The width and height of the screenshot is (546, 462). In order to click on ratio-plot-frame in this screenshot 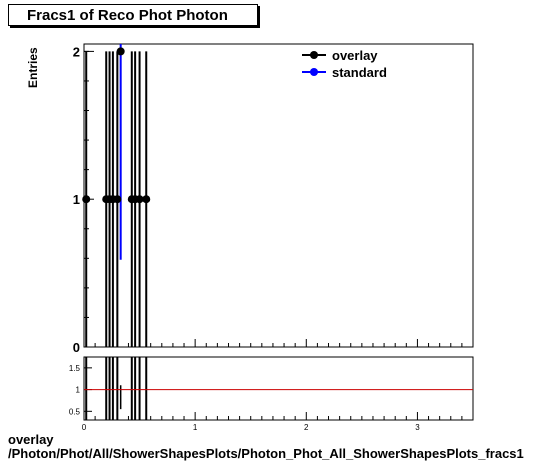, I will do `click(278, 388)`.